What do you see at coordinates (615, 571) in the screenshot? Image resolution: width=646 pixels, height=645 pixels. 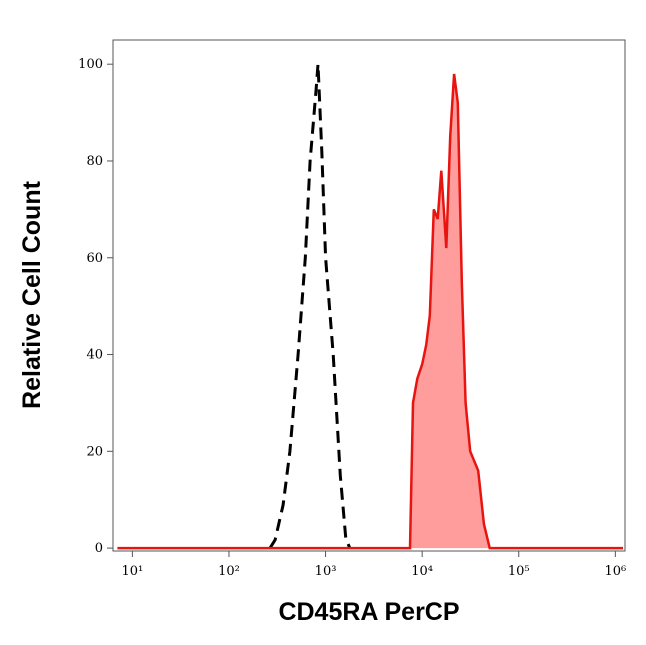 I see `x-tick-label: 10⁶` at bounding box center [615, 571].